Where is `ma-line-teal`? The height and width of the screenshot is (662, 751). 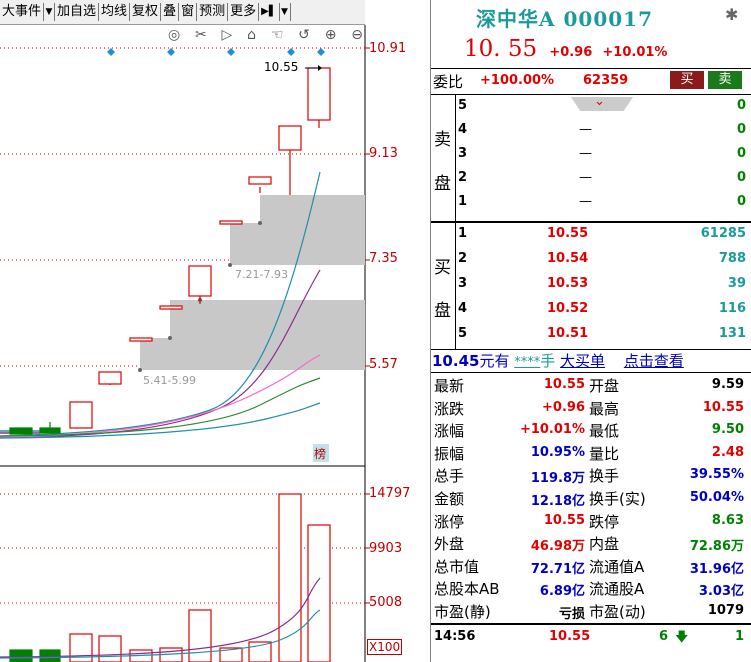
ma-line-teal is located at coordinates (160, 420).